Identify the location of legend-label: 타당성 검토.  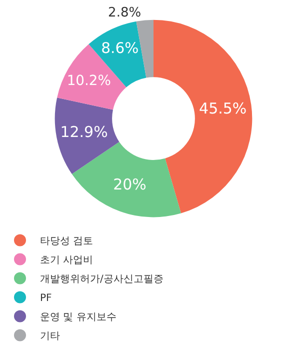
(67, 242).